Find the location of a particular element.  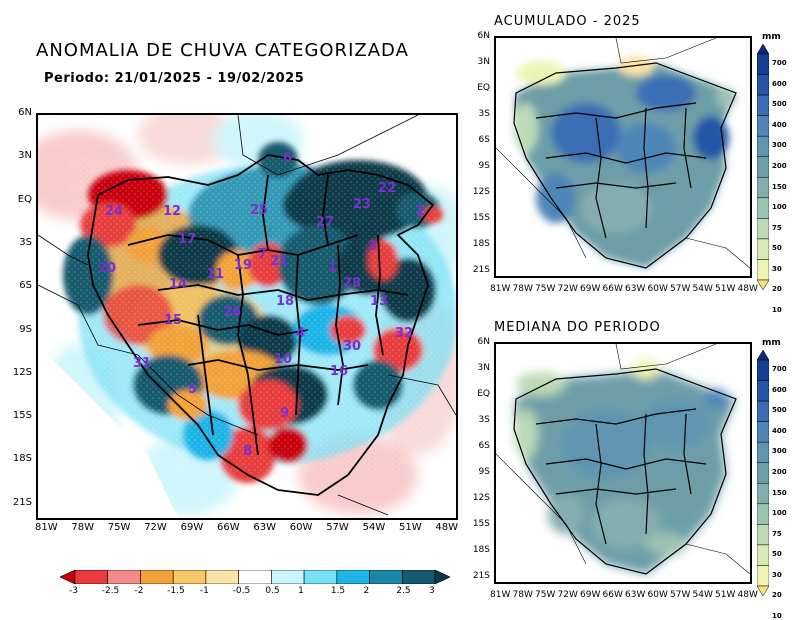

basin-number-9: 9 is located at coordinates (284, 413).